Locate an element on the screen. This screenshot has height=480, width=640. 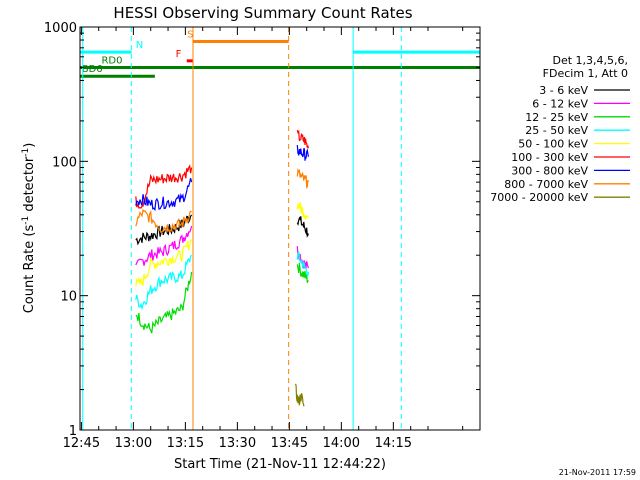
y-tick-label: 1 is located at coordinates (73, 431).